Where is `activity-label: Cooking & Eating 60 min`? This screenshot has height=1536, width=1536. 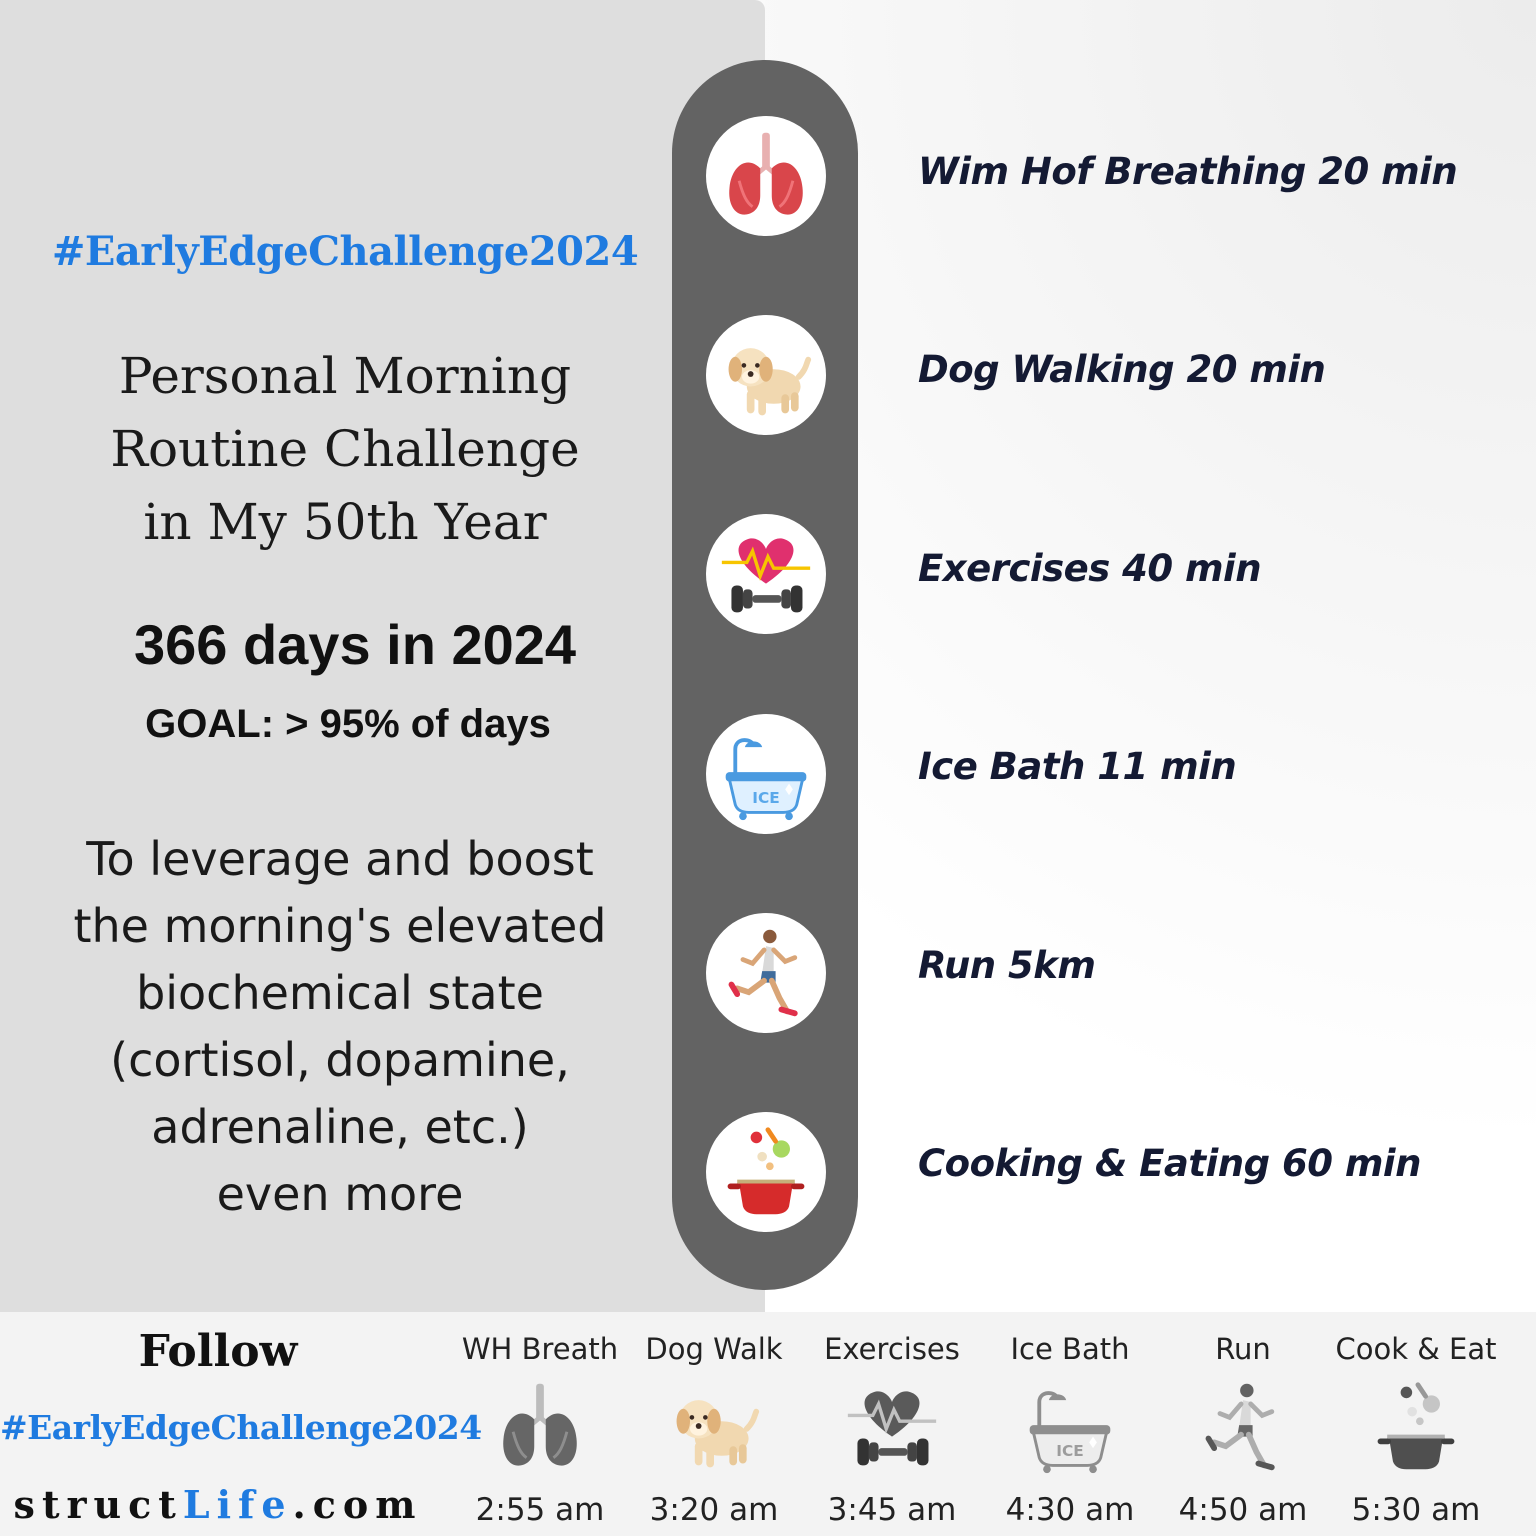 activity-label: Cooking & Eating 60 min is located at coordinates (1169, 1163).